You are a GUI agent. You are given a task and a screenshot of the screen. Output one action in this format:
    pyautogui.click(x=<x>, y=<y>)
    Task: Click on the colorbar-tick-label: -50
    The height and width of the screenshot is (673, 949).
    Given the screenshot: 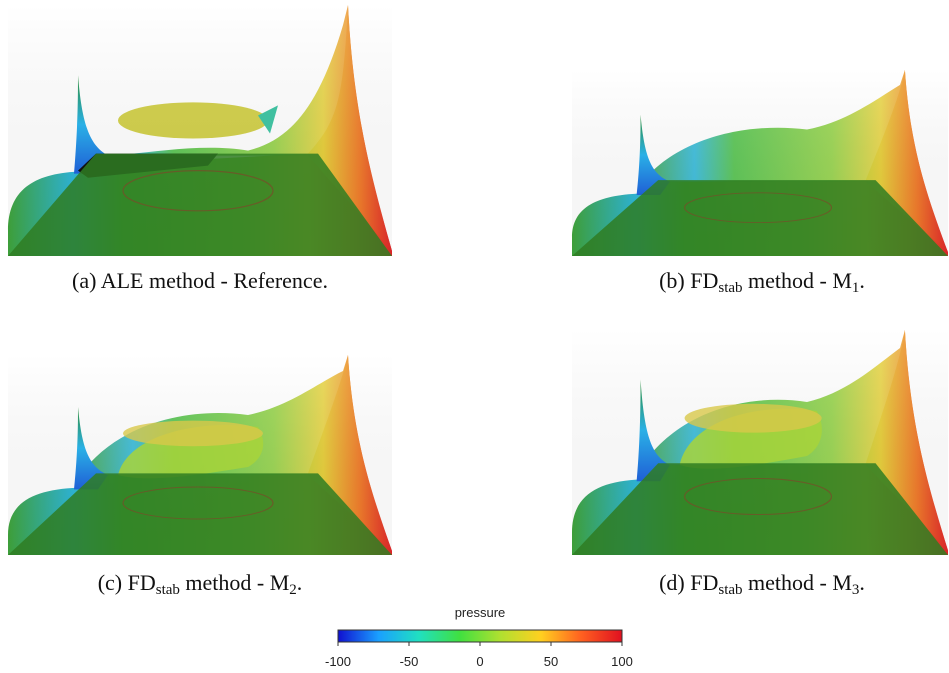 What is the action you would take?
    pyautogui.click(x=409, y=661)
    